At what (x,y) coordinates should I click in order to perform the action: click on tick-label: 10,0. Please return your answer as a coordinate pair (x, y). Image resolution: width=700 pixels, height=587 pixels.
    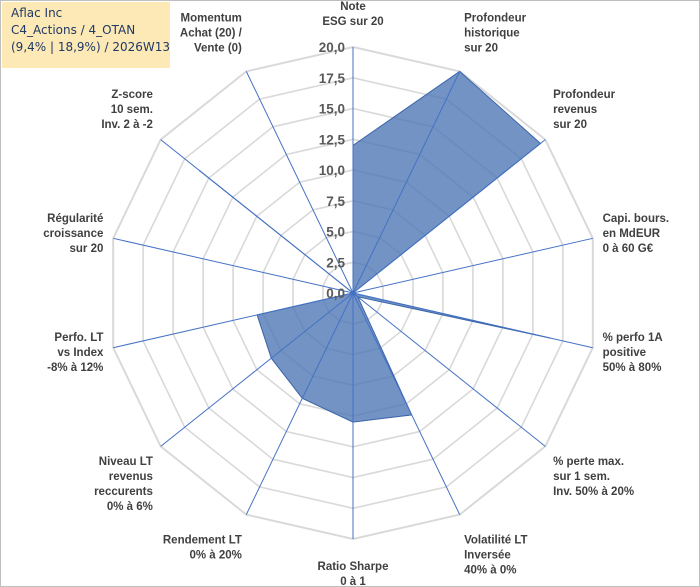
    Looking at the image, I should click on (332, 170).